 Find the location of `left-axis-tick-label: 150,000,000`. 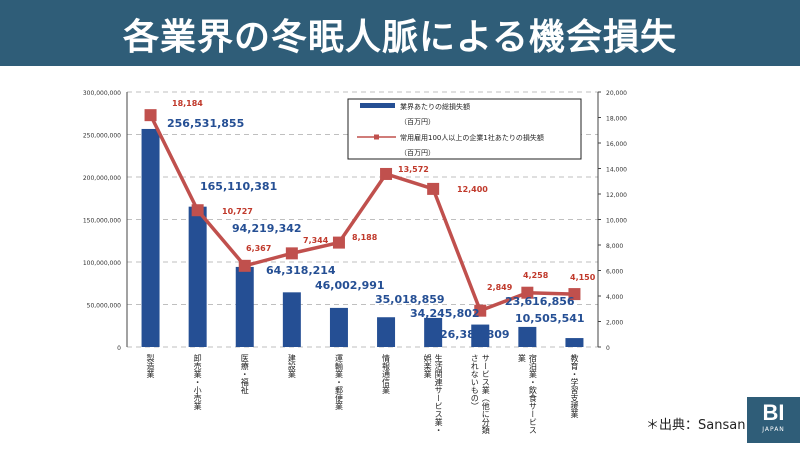

left-axis-tick-label: 150,000,000 is located at coordinates (102, 221).